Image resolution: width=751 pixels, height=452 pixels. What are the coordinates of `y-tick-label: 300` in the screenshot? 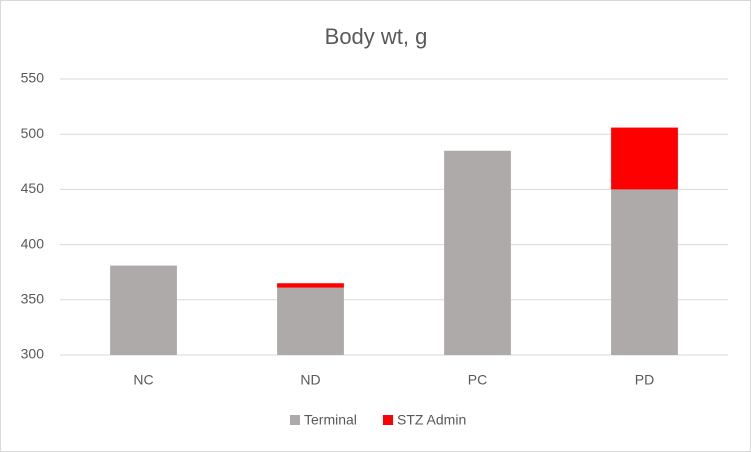 It's located at (33, 354).